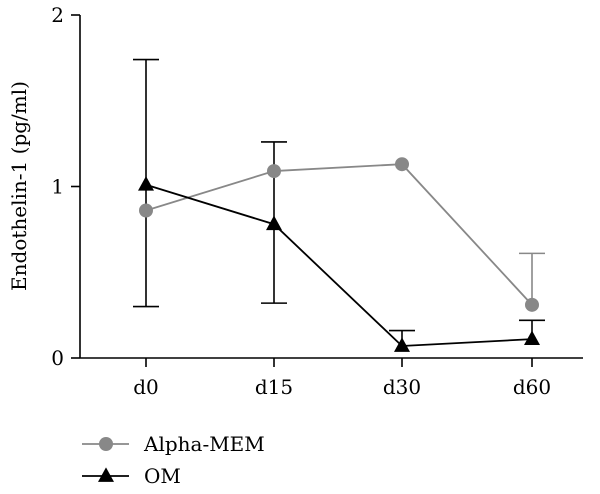 Image resolution: width=600 pixels, height=494 pixels. Describe the element at coordinates (532, 387) in the screenshot. I see `x-tick-label: d60` at that location.